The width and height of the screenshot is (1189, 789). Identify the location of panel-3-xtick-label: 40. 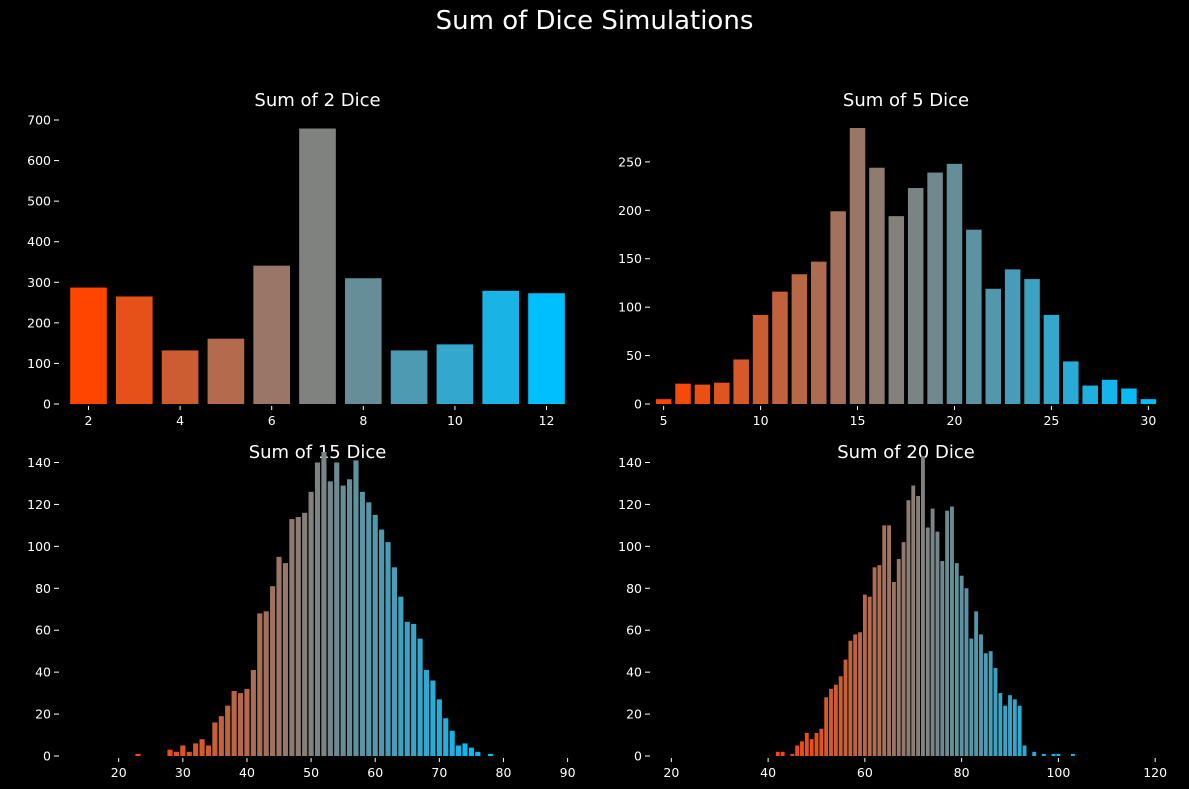
(247, 772).